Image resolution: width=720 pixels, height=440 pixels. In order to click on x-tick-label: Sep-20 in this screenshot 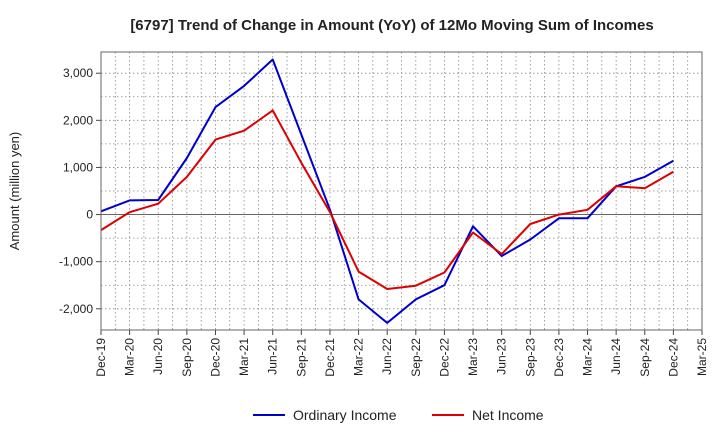, I will do `click(187, 357)`.